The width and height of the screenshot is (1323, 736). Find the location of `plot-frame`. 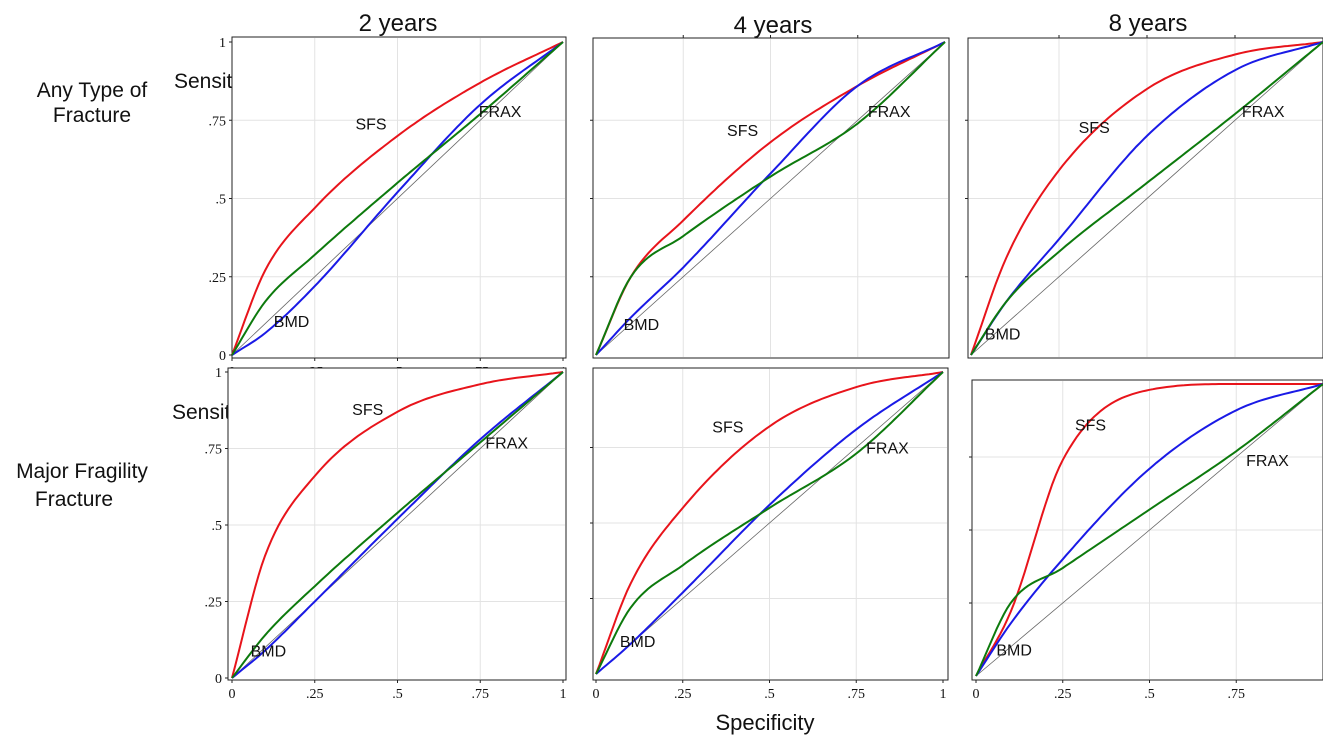

plot-frame is located at coordinates (770, 524).